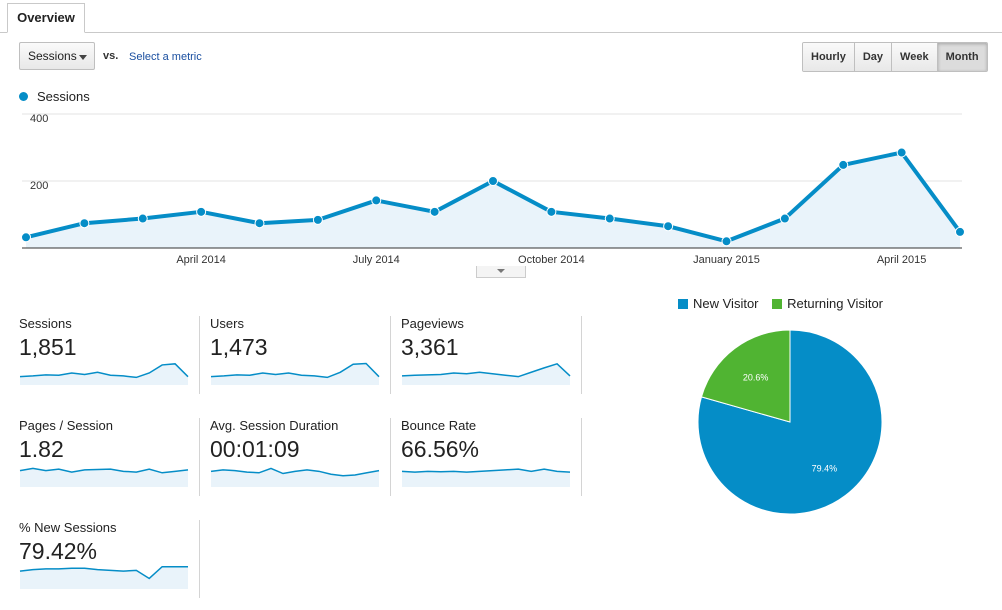 Image resolution: width=1002 pixels, height=610 pixels. What do you see at coordinates (491, 457) in the screenshot?
I see `metric-tile: Bounce Rate 66.56%` at bounding box center [491, 457].